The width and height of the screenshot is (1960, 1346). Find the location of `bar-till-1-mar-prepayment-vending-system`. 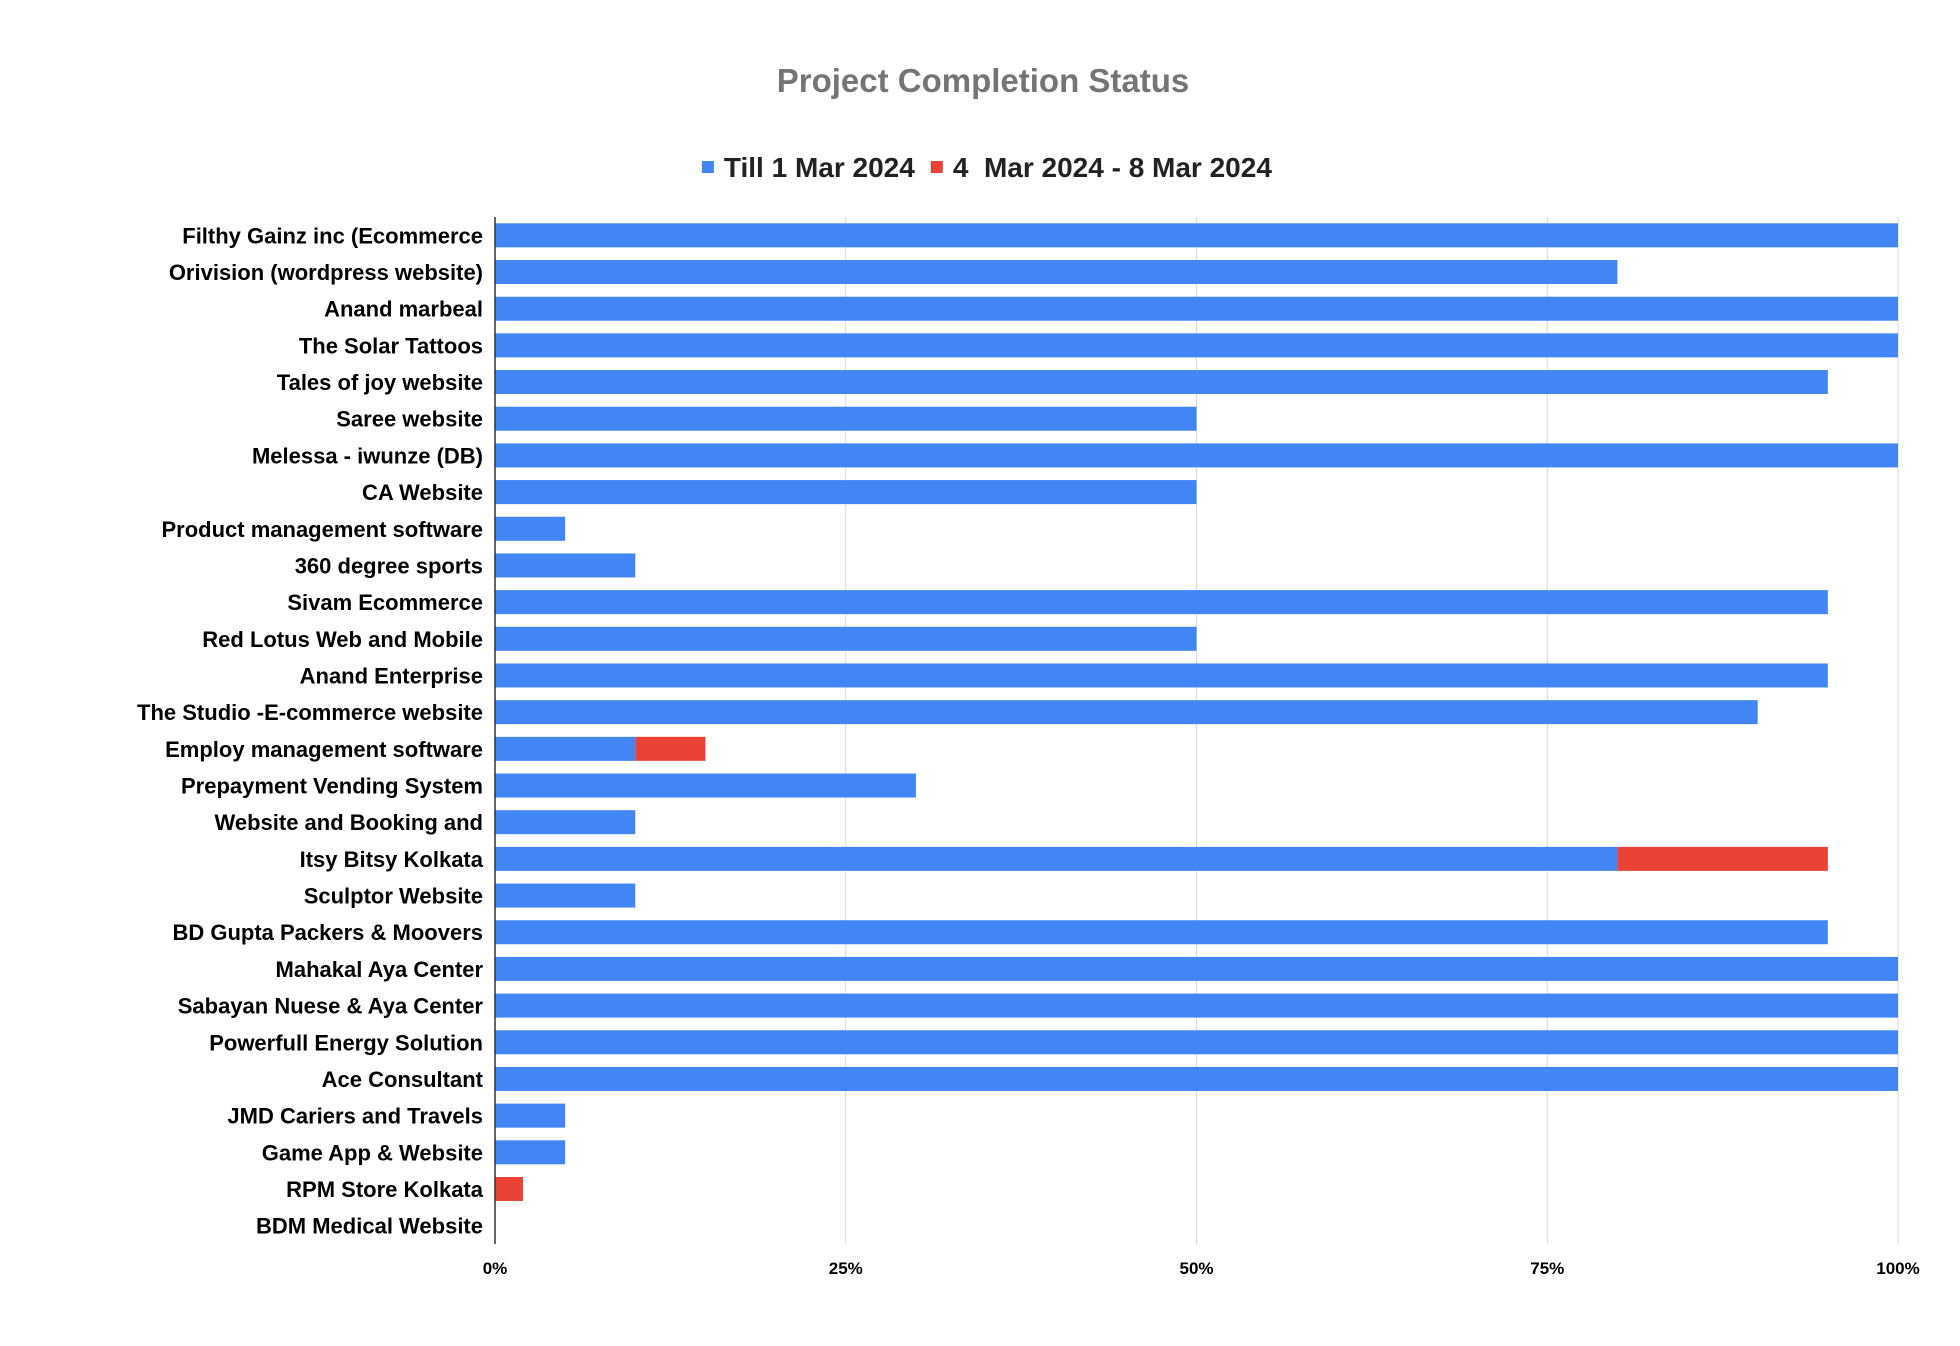

bar-till-1-mar-prepayment-vending-system is located at coordinates (705, 785).